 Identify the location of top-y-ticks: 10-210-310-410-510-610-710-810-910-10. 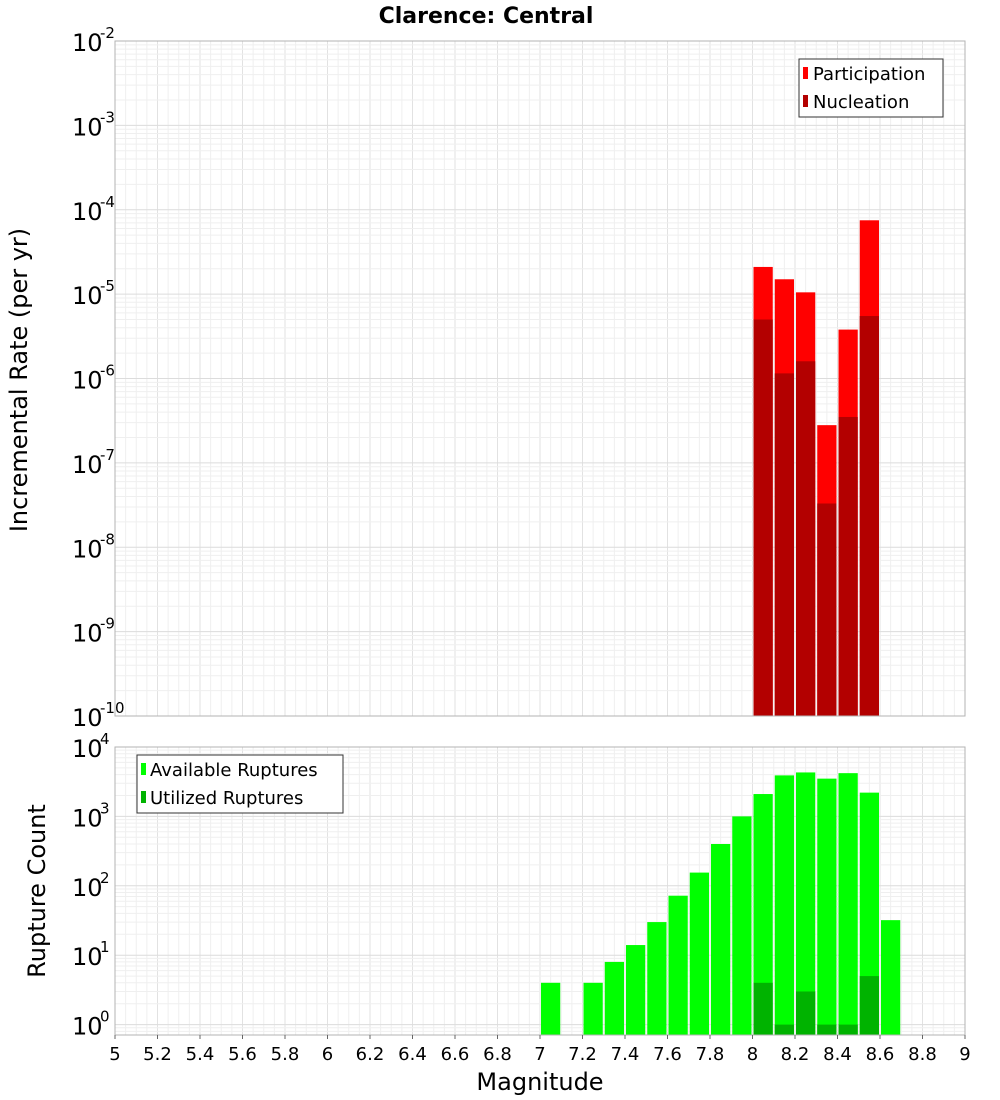
(98, 378).